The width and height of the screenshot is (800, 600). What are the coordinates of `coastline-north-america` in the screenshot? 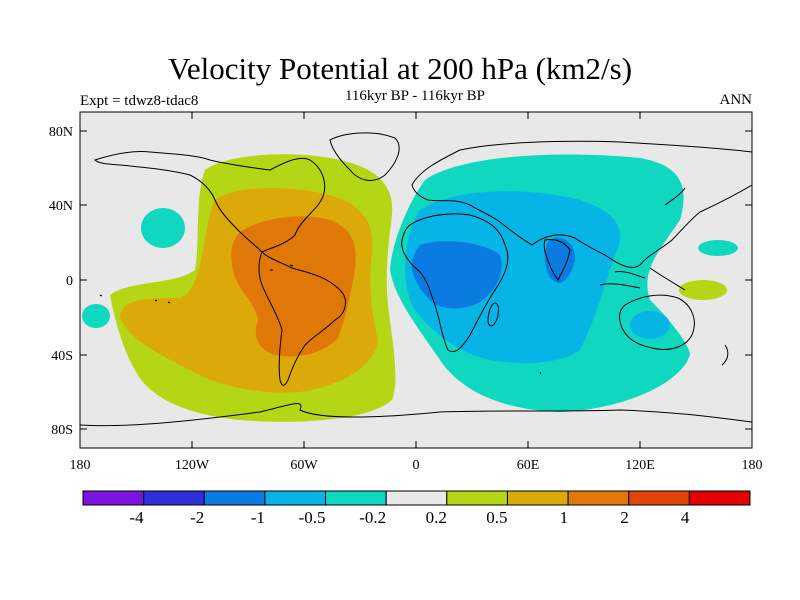 It's located at (210, 202).